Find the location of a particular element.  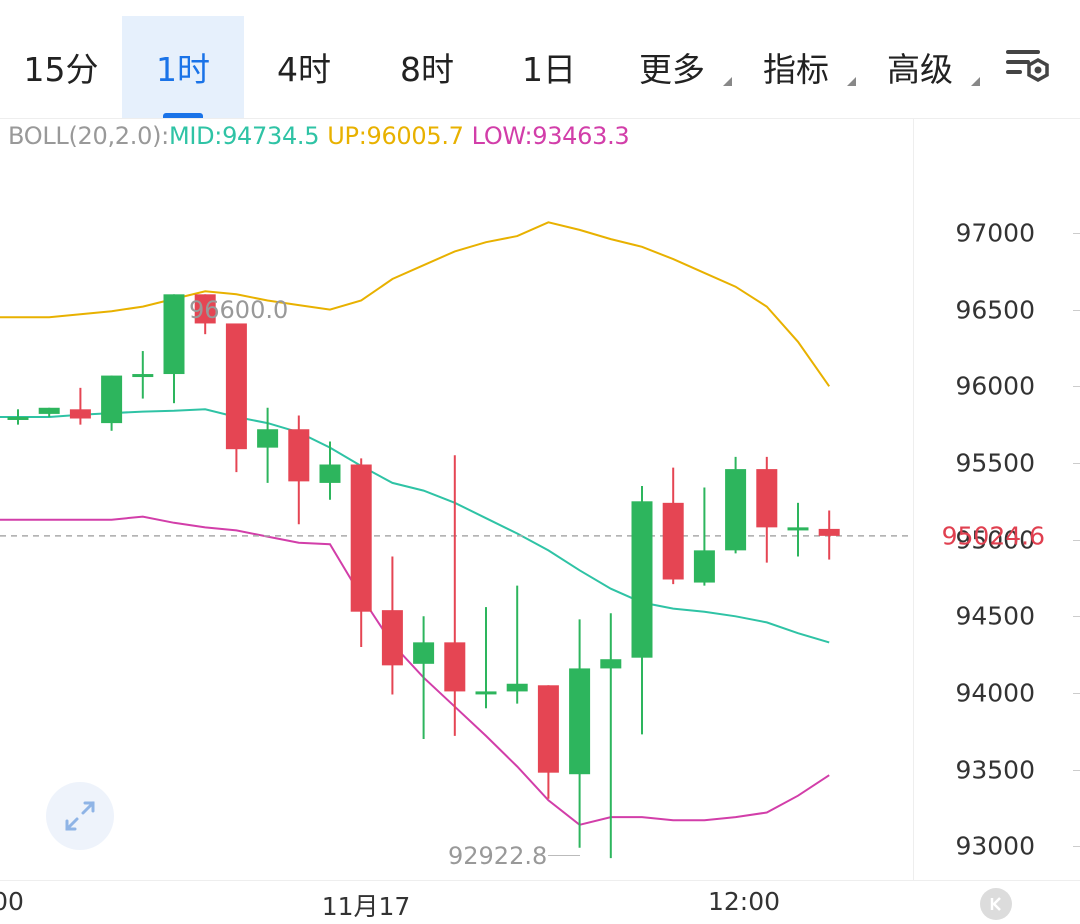

scroll-to-latest-button is located at coordinates (996, 904).